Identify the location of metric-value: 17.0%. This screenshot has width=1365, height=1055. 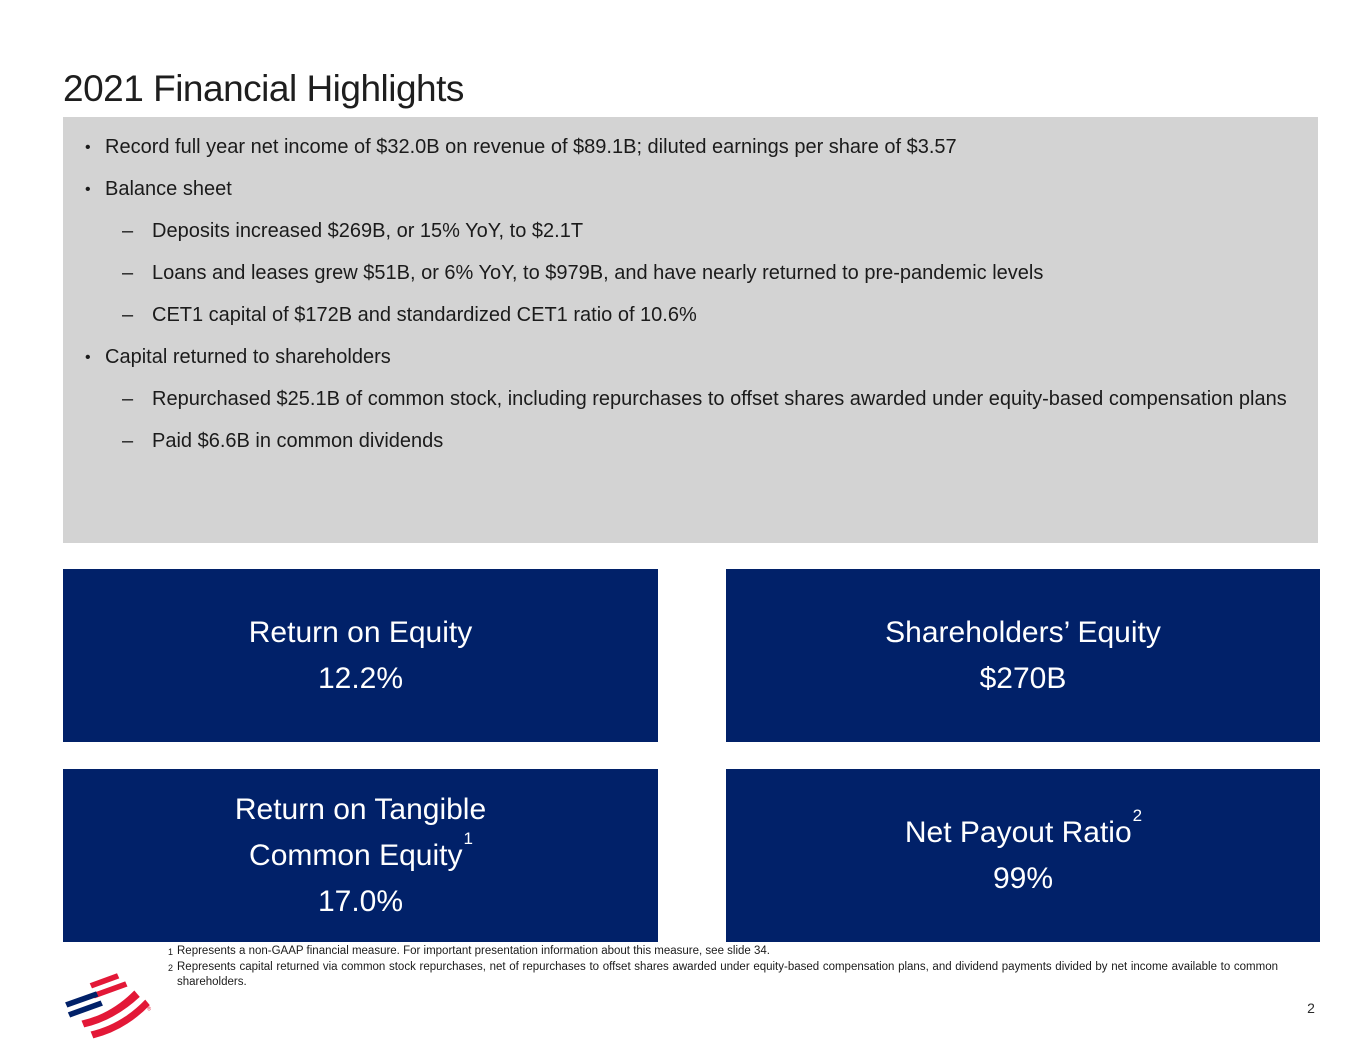
(360, 901).